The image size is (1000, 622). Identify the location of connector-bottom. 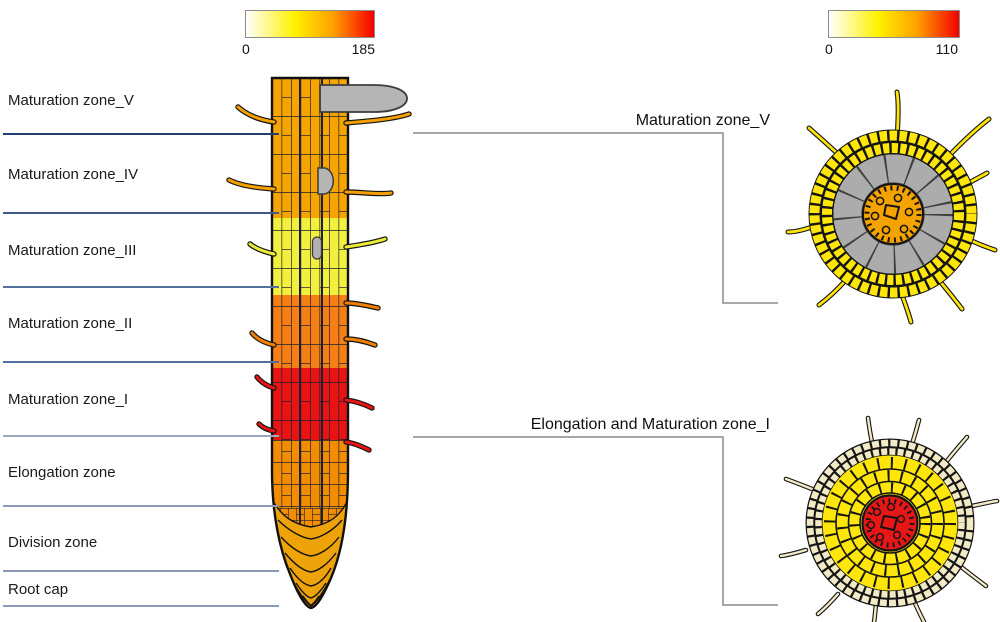
(595, 521).